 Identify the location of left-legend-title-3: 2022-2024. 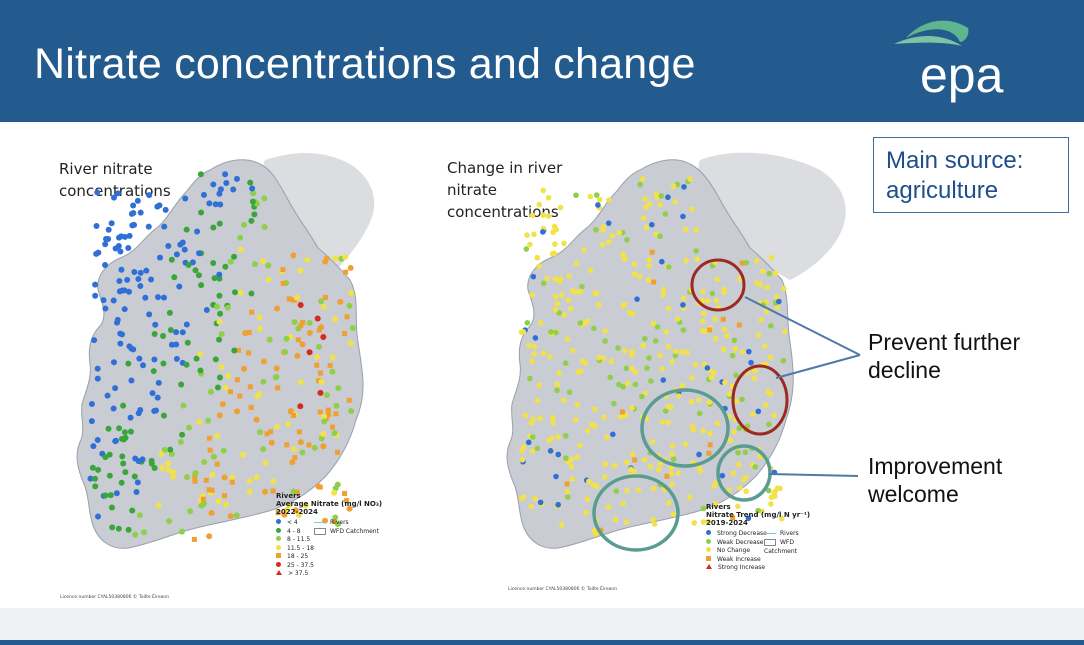
(297, 512).